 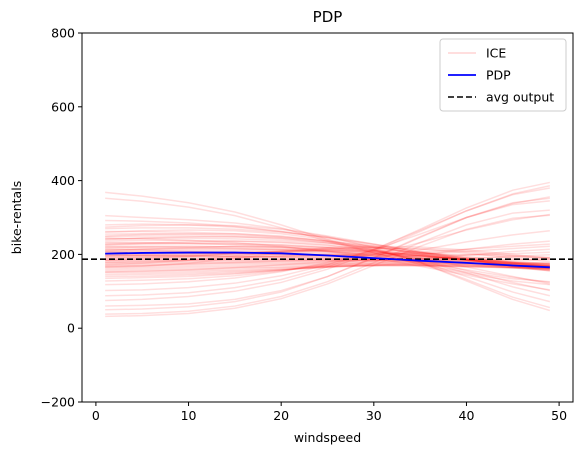 I want to click on y-tick-label: 400, so click(x=63, y=180).